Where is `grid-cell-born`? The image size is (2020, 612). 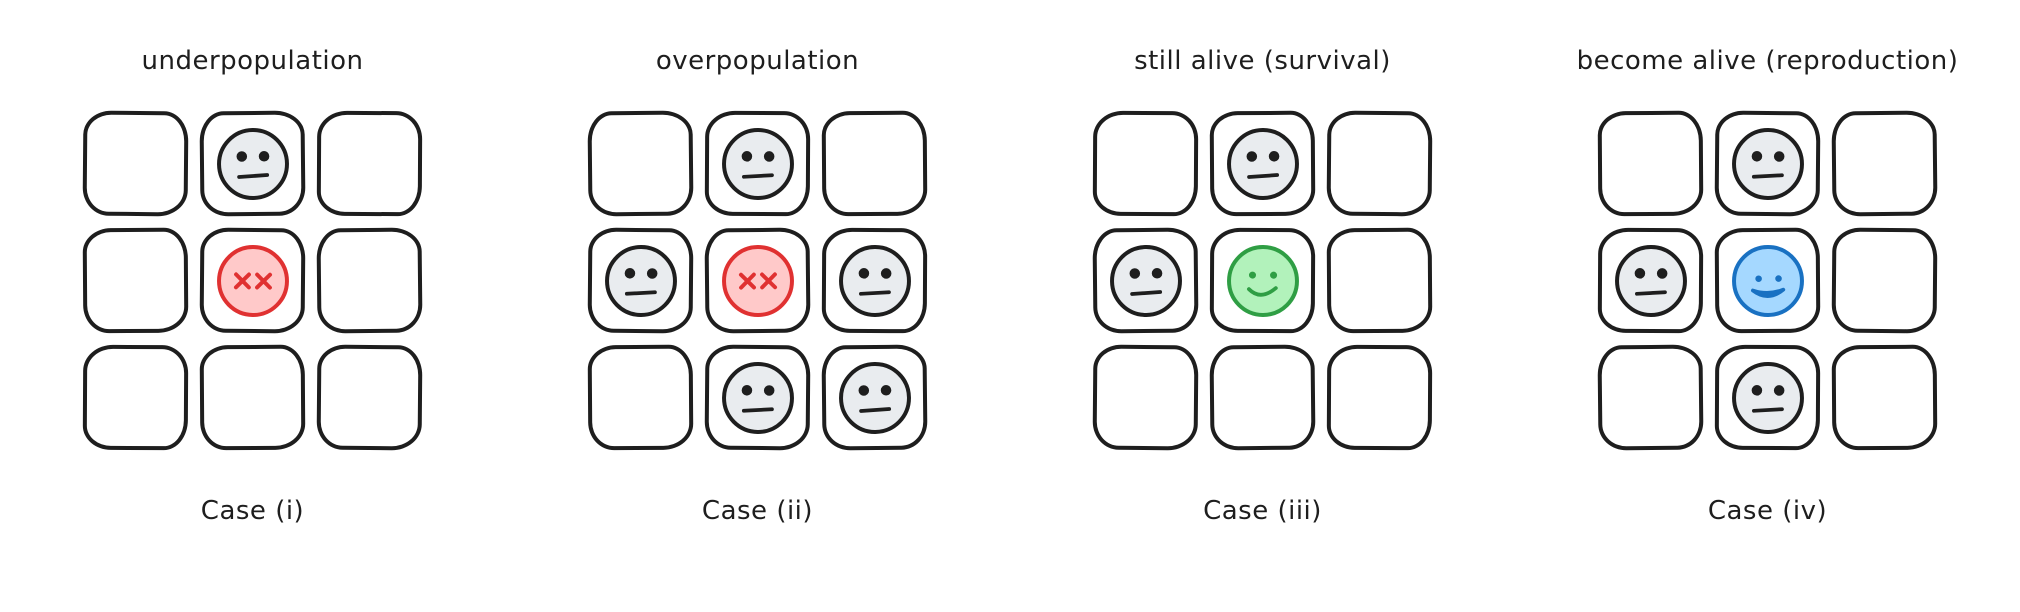 grid-cell-born is located at coordinates (1767, 280).